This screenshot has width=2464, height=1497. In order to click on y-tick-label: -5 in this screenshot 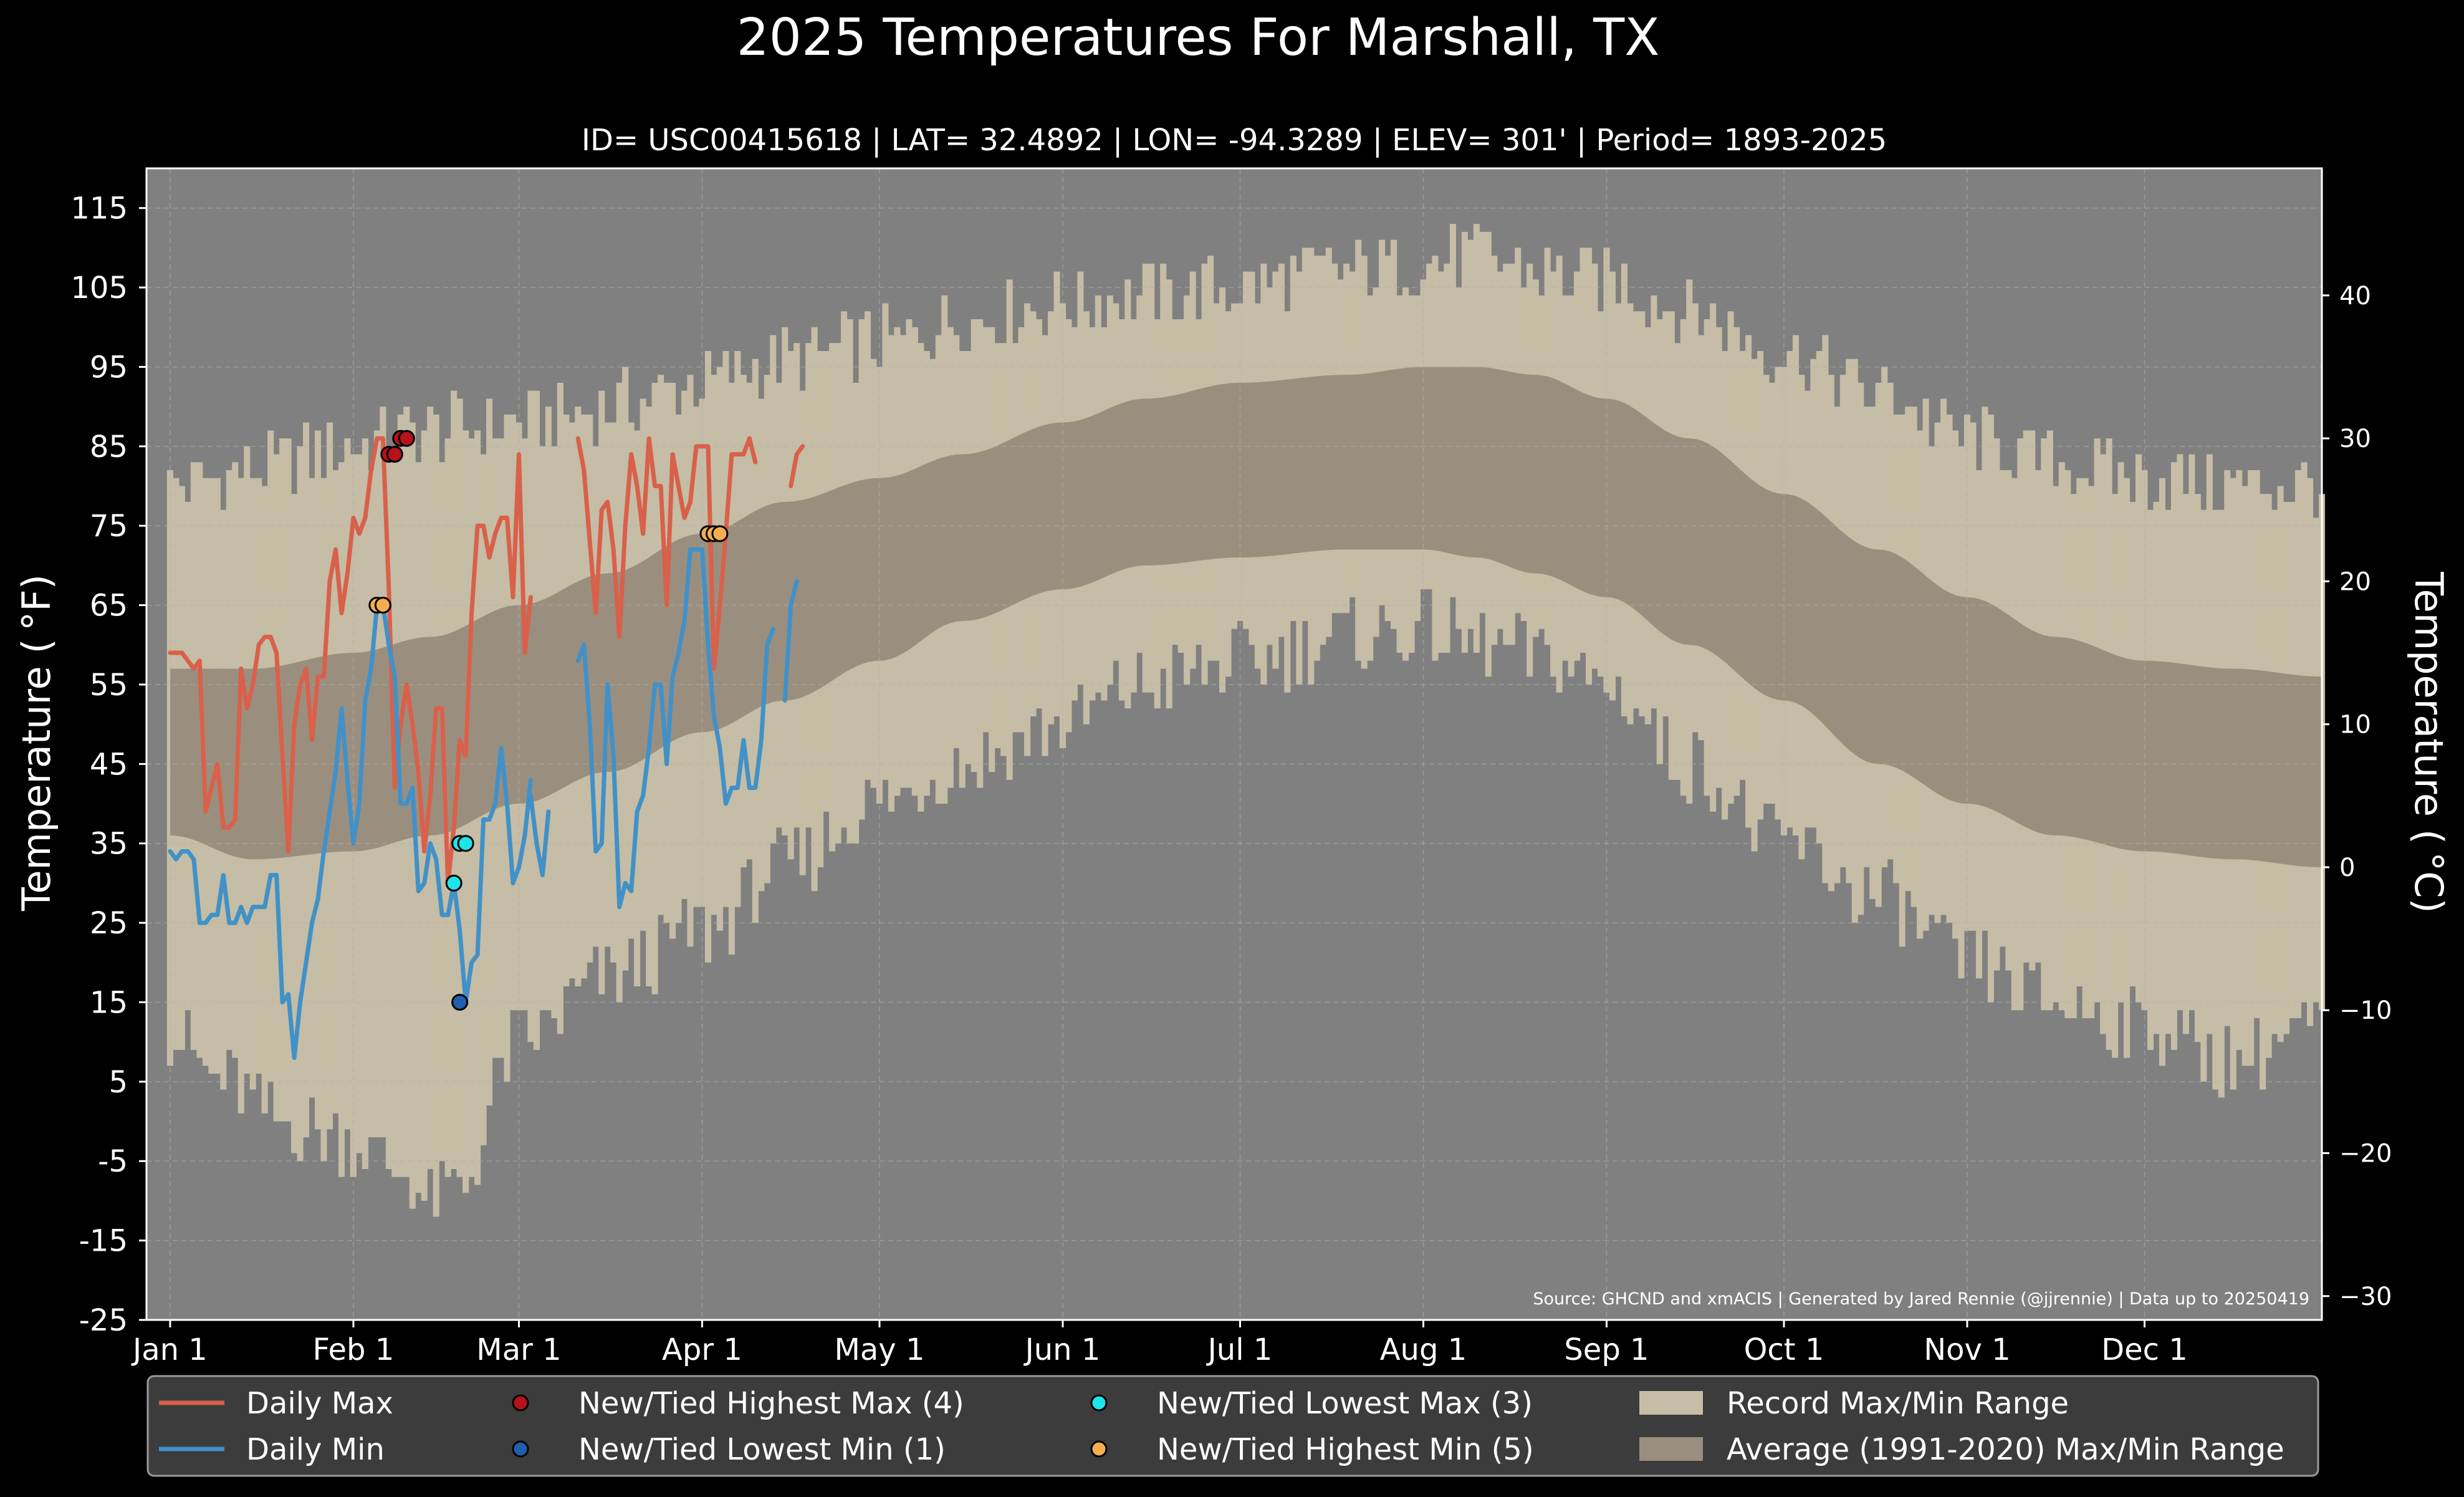, I will do `click(113, 1161)`.